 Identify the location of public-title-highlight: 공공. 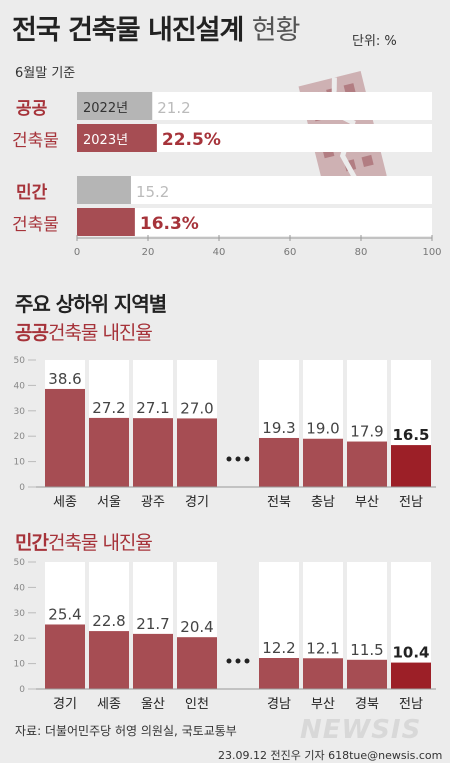
(32, 333).